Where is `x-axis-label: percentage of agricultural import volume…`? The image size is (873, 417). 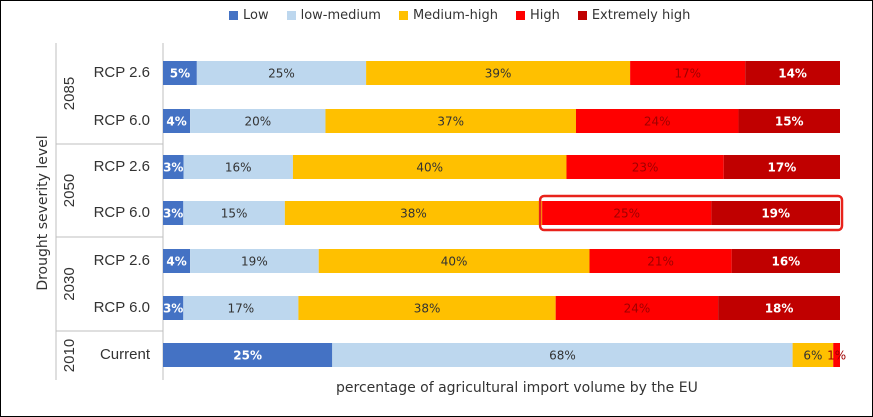 x-axis-label: percentage of agricultural import volume… is located at coordinates (517, 388).